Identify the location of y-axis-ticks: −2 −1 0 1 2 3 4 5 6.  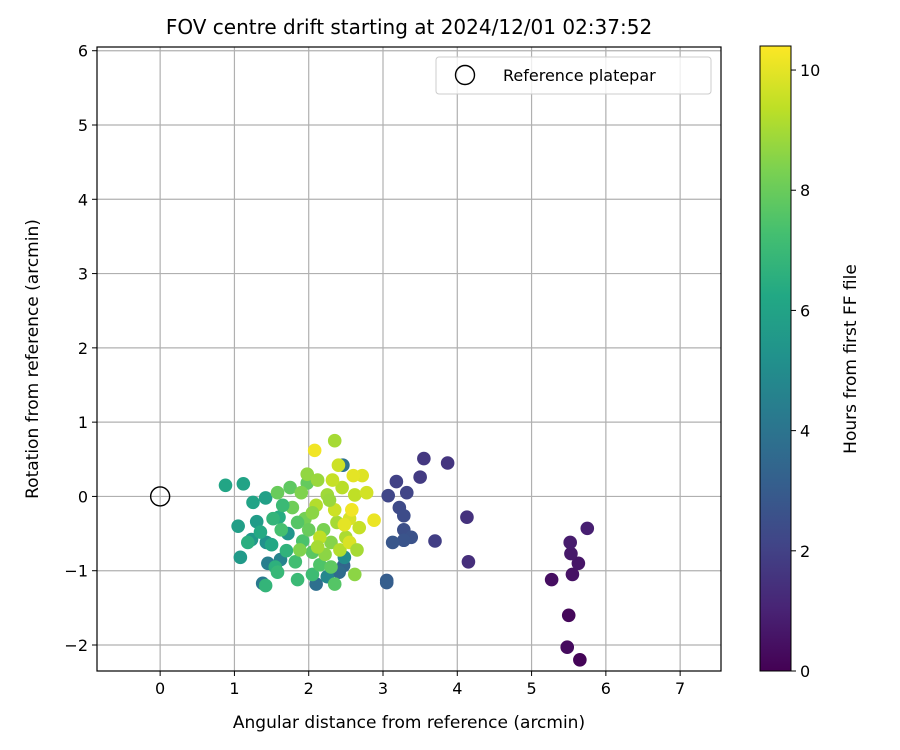
(80, 348).